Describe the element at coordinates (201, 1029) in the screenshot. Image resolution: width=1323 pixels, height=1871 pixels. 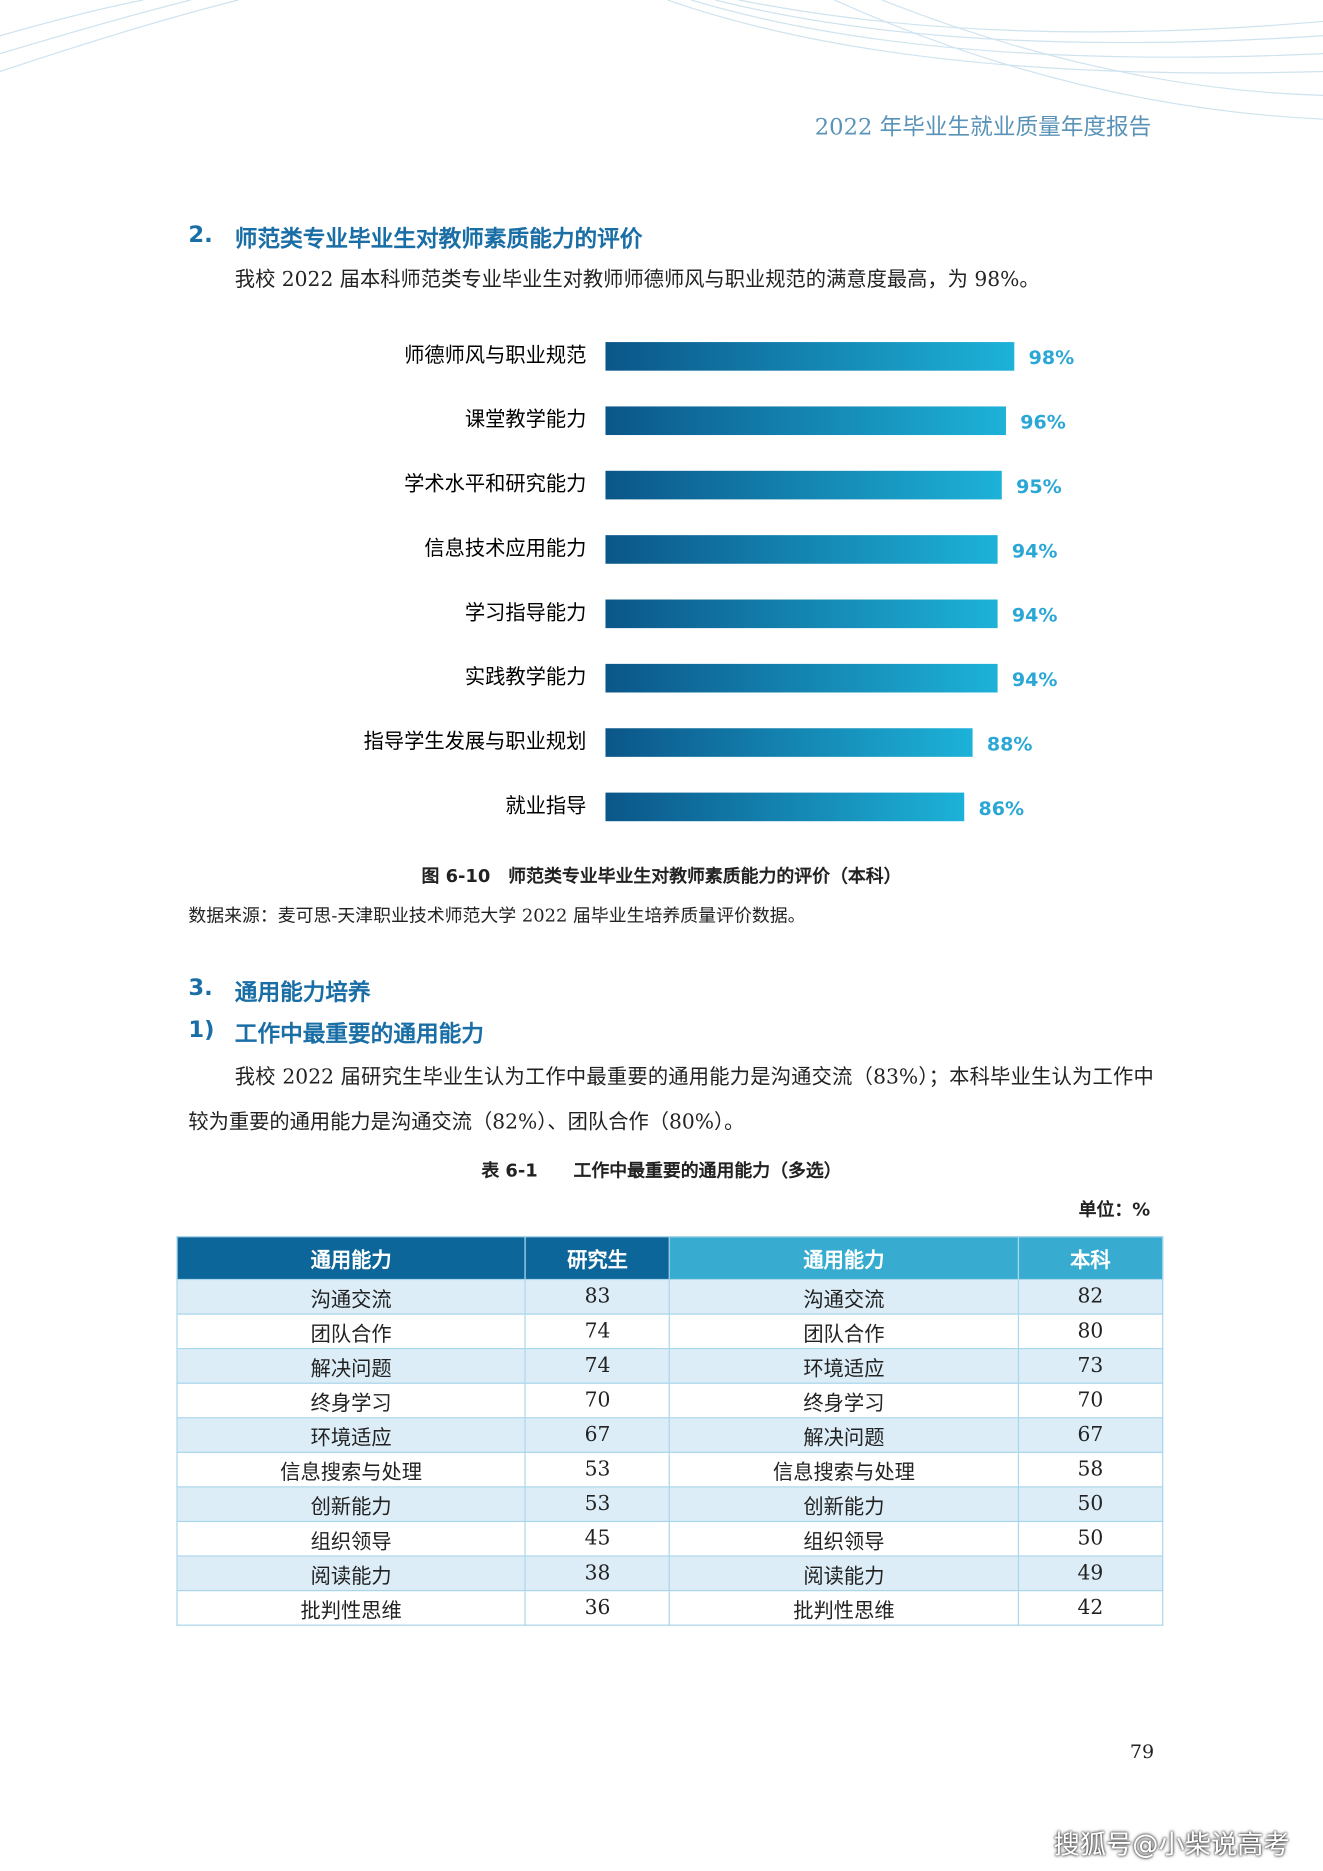
I see `subsection-number: 1)` at that location.